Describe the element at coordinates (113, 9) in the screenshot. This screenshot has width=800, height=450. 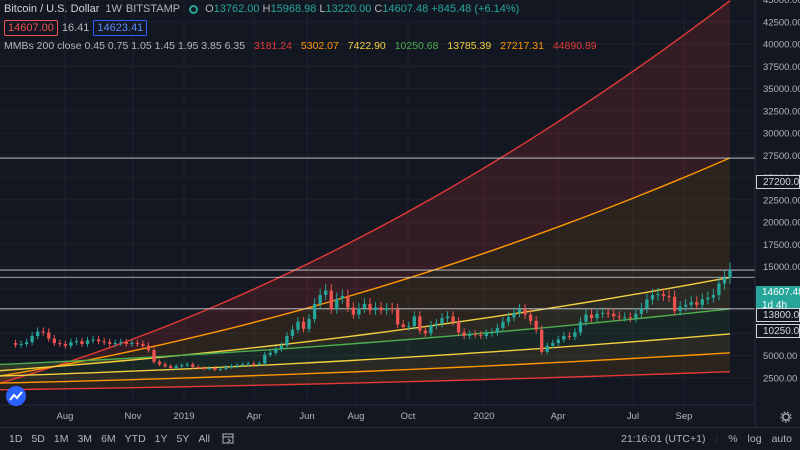
I see `interval-label: 1W` at that location.